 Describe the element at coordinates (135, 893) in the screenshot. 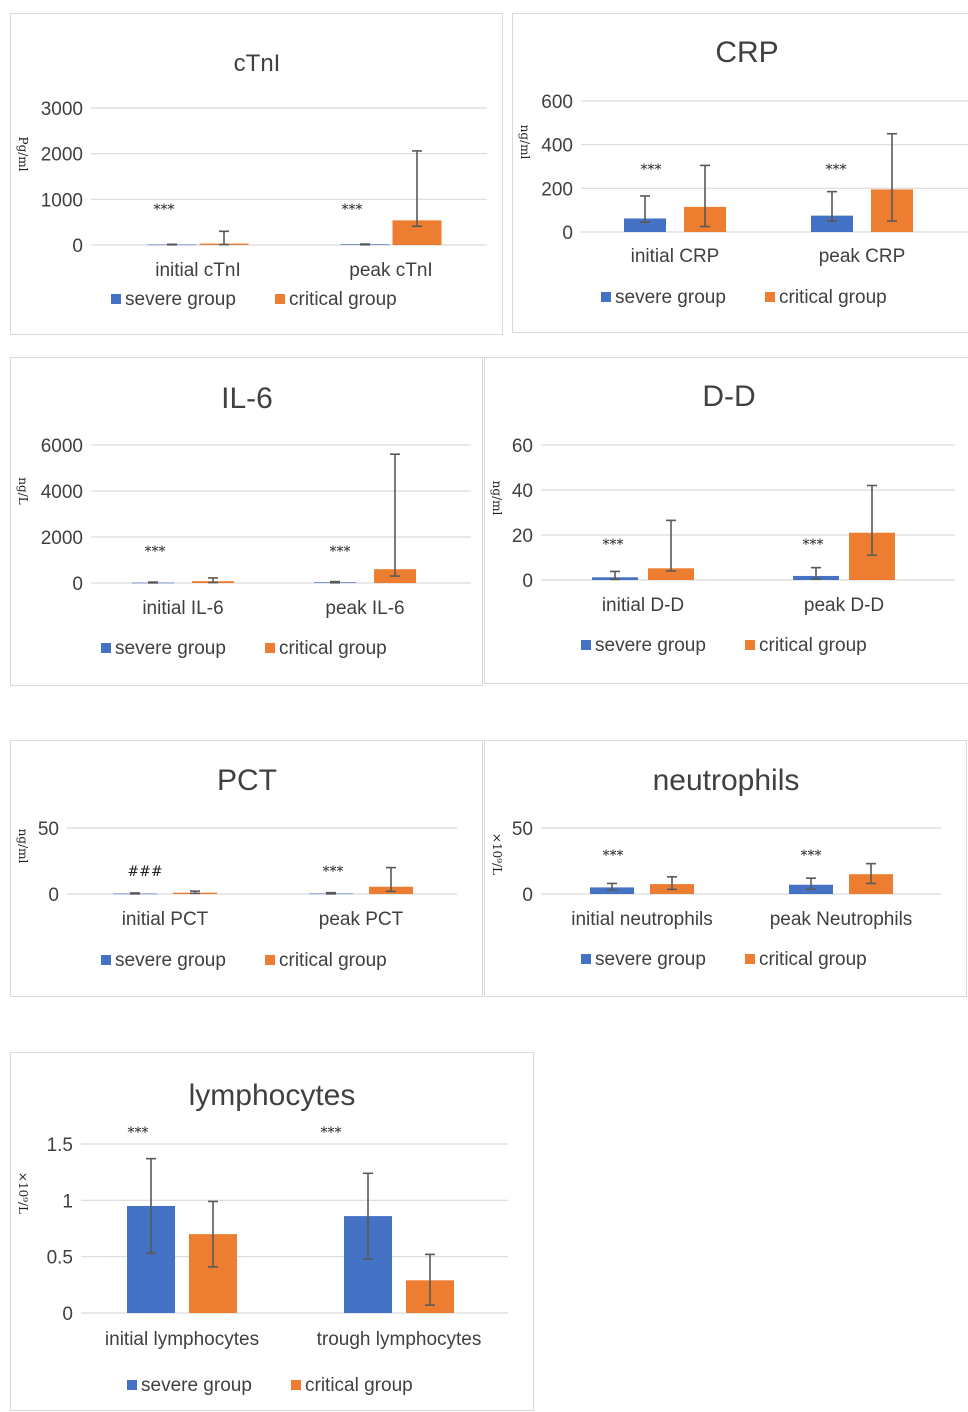

I see `error-bar-severe-group-initial-pct` at that location.